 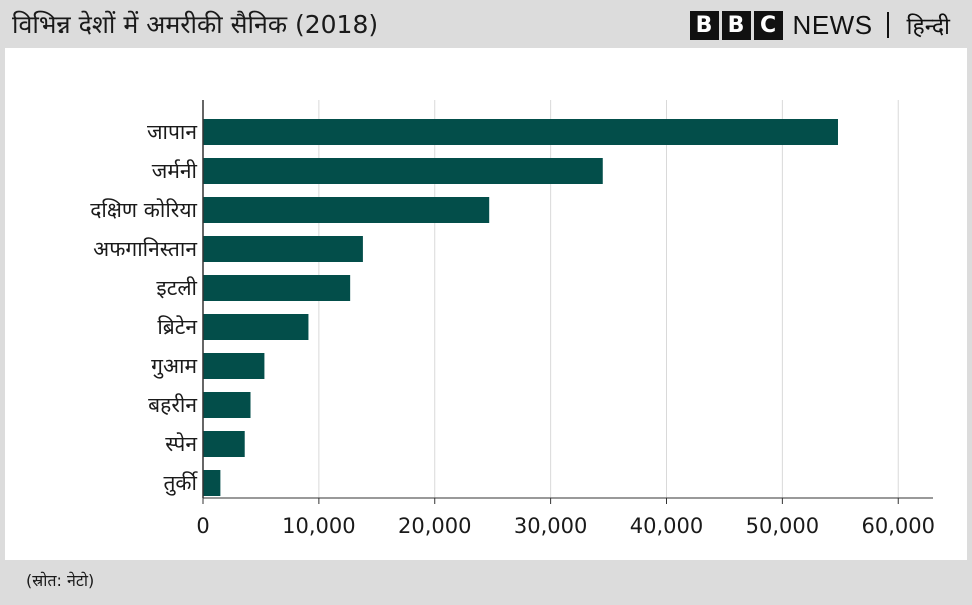 I want to click on bbc-logo: B B C, so click(x=736, y=25).